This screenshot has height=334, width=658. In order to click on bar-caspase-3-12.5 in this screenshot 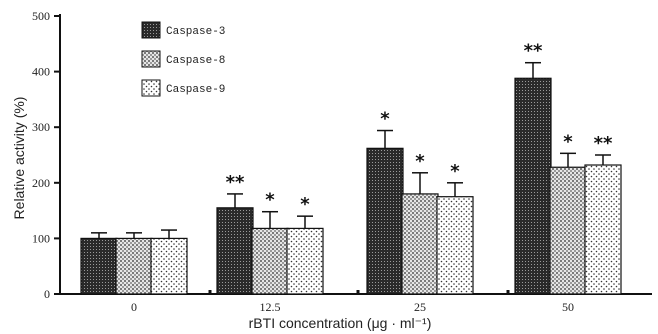, I will do `click(235, 251)`.